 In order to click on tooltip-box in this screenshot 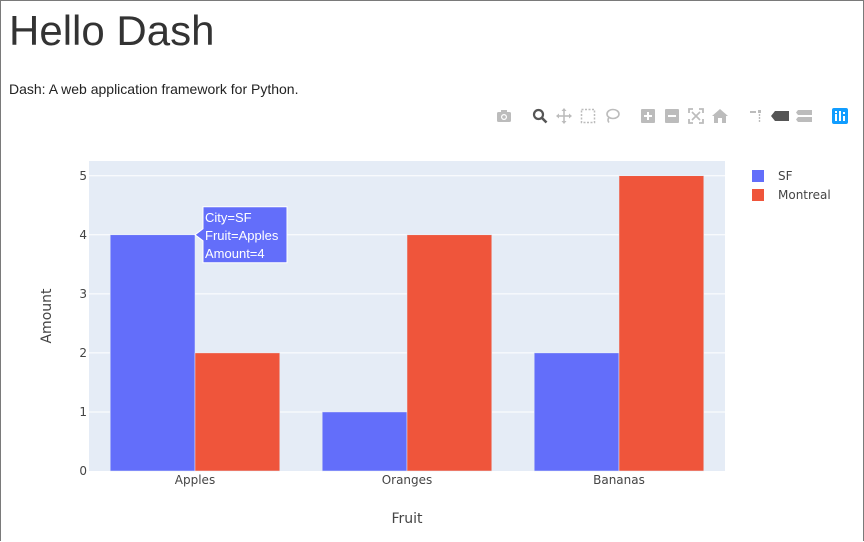, I will do `click(241, 235)`.